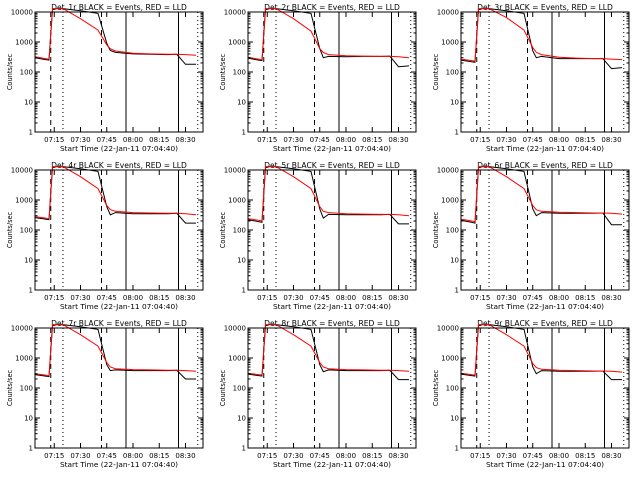  Describe the element at coordinates (119, 165) in the screenshot. I see `panel-title: Det_4r BLACK = Events, RED = LLD` at that location.